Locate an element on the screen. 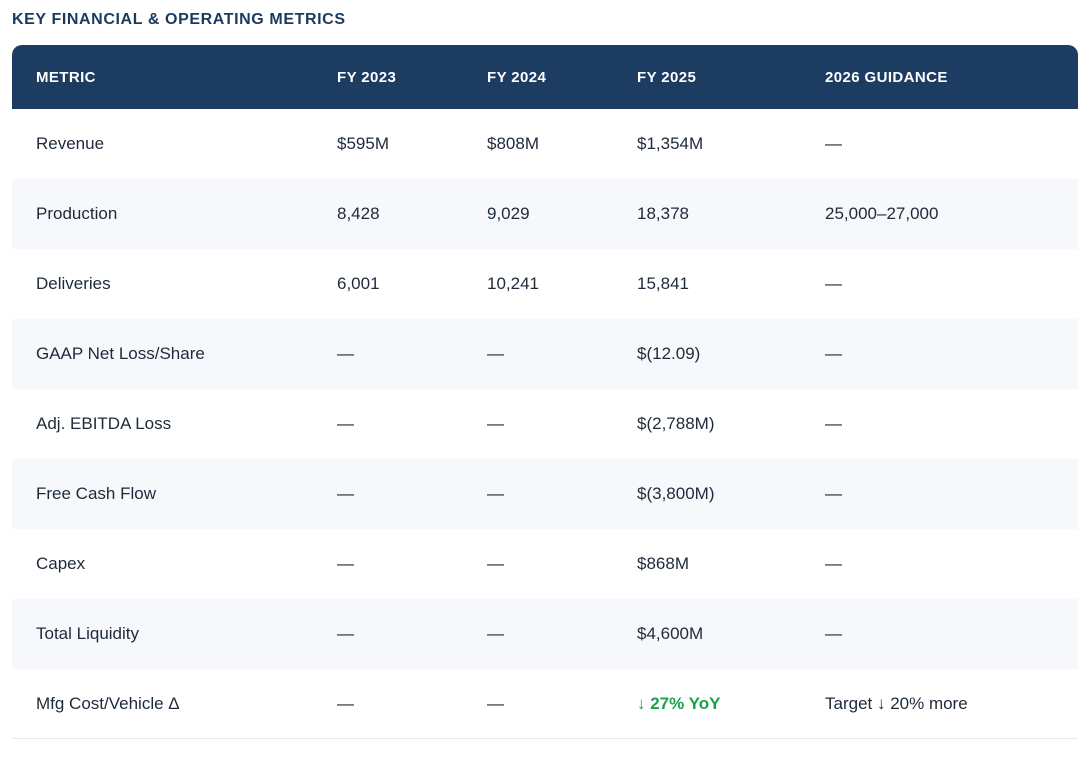  metric-cell: GAAP Net Loss/Share is located at coordinates (174, 354).